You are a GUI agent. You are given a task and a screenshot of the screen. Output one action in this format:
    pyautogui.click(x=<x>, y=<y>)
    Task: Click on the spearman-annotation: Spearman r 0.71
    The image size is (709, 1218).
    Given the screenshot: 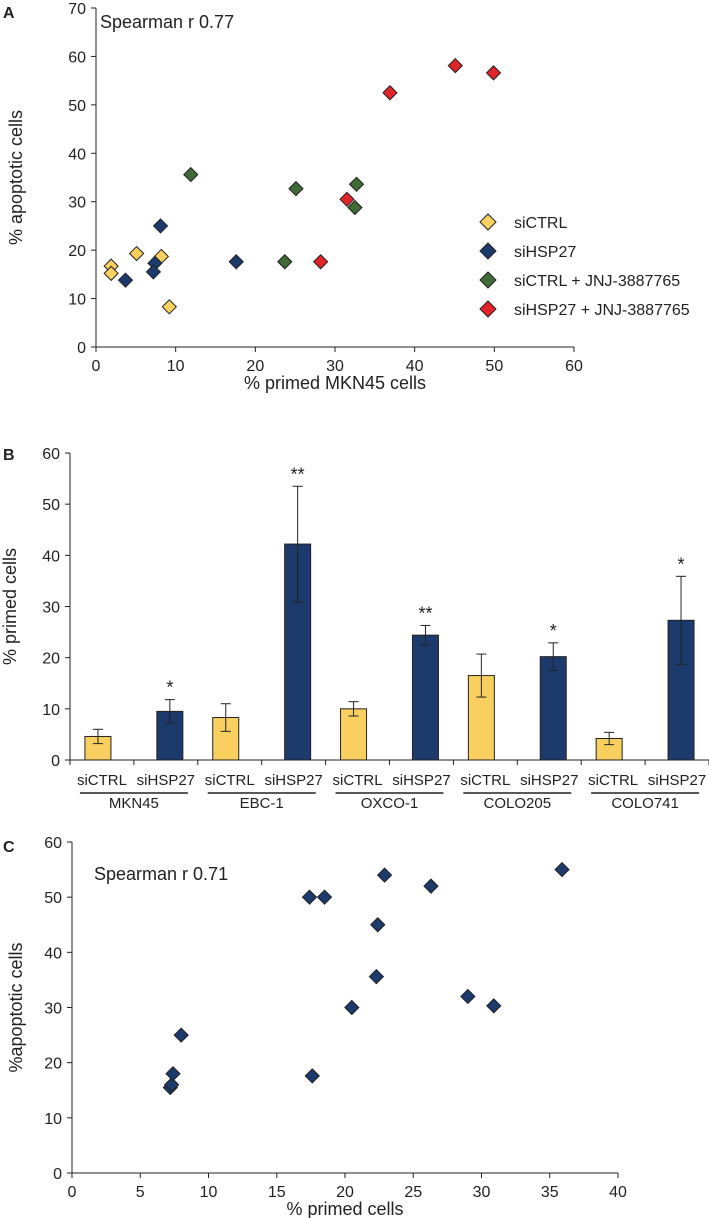 What is the action you would take?
    pyautogui.click(x=161, y=874)
    